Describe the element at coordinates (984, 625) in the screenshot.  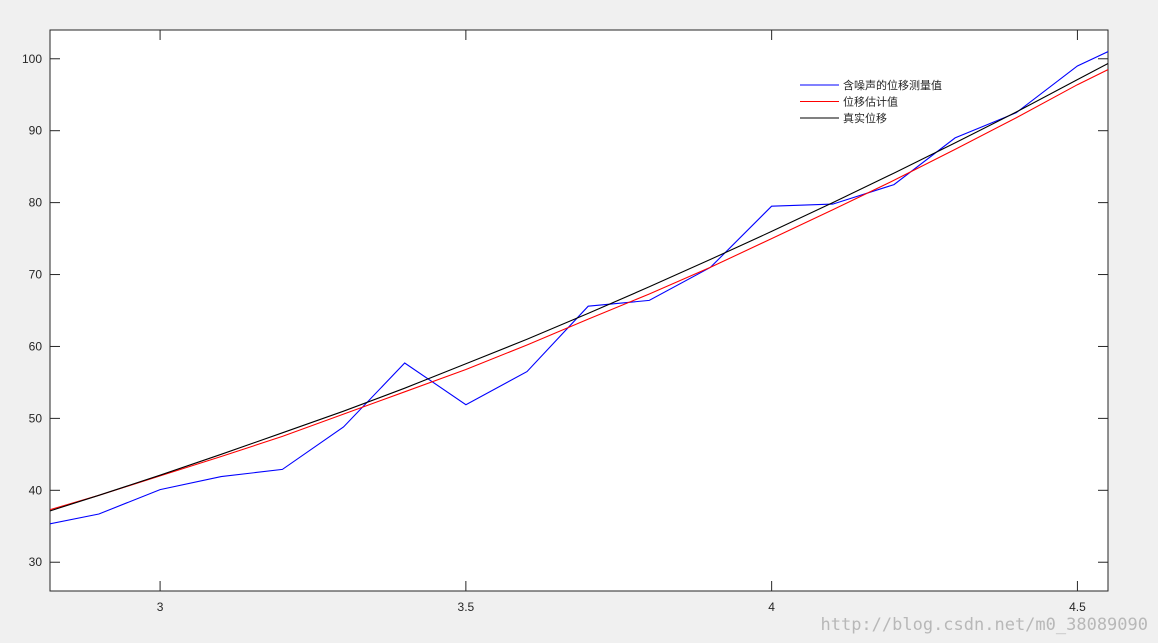
I see `watermark-text: http://blog.csdn.net/m0_38089090` at that location.